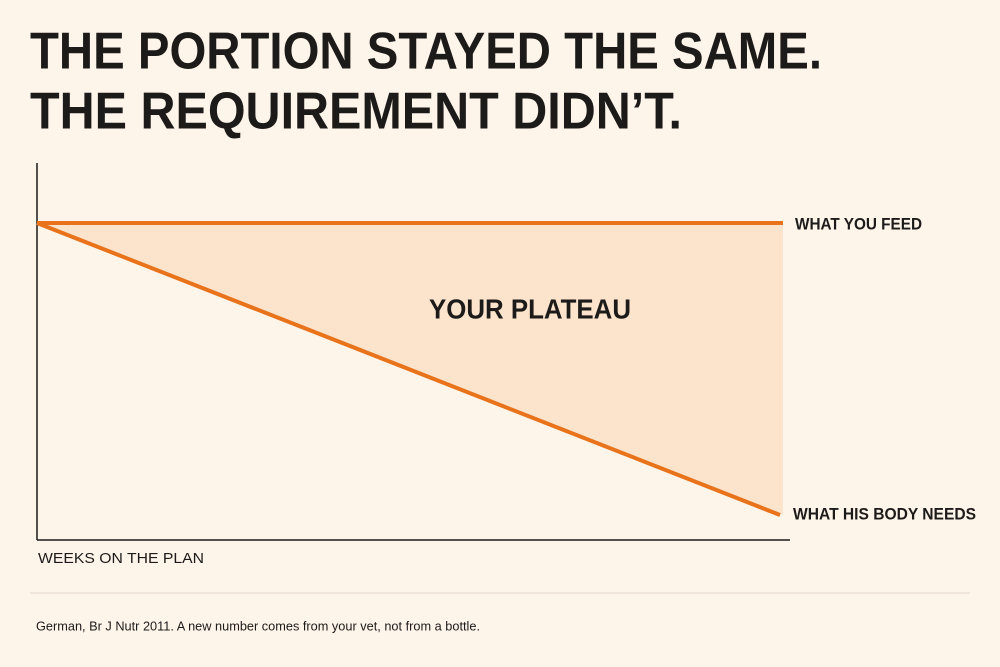 This screenshot has width=1000, height=667. Describe the element at coordinates (530, 308) in the screenshot. I see `plateau-label: YOUR PLATEAU` at that location.